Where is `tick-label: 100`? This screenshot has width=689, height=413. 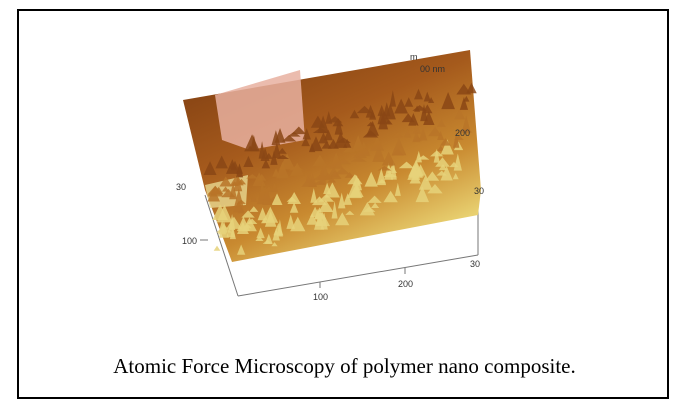
tick-label: 100 is located at coordinates (189, 241).